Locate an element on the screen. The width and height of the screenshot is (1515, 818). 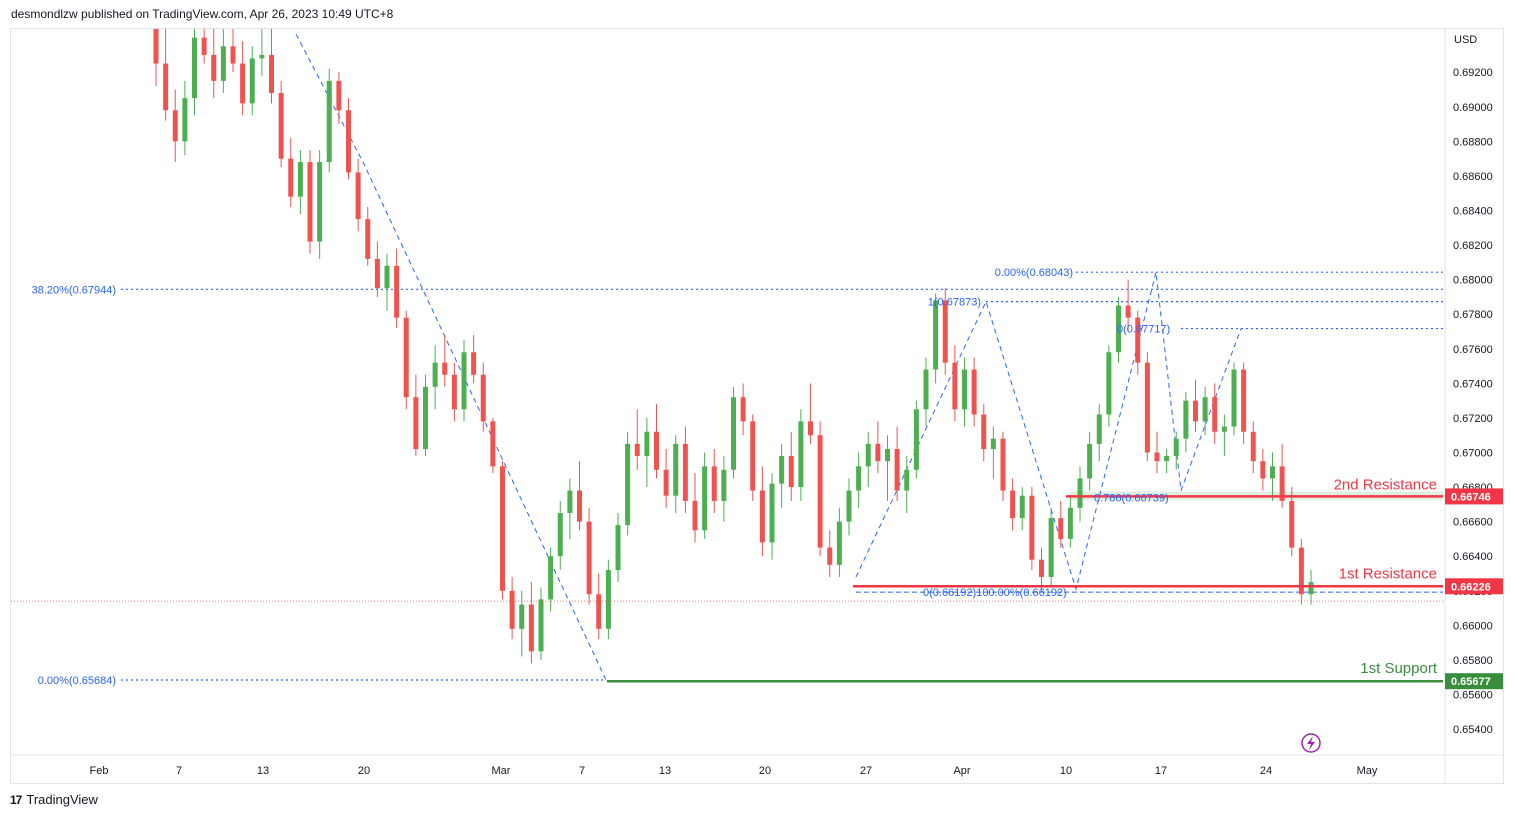
first-resistance-label: 1st Resistance is located at coordinates (1388, 573).